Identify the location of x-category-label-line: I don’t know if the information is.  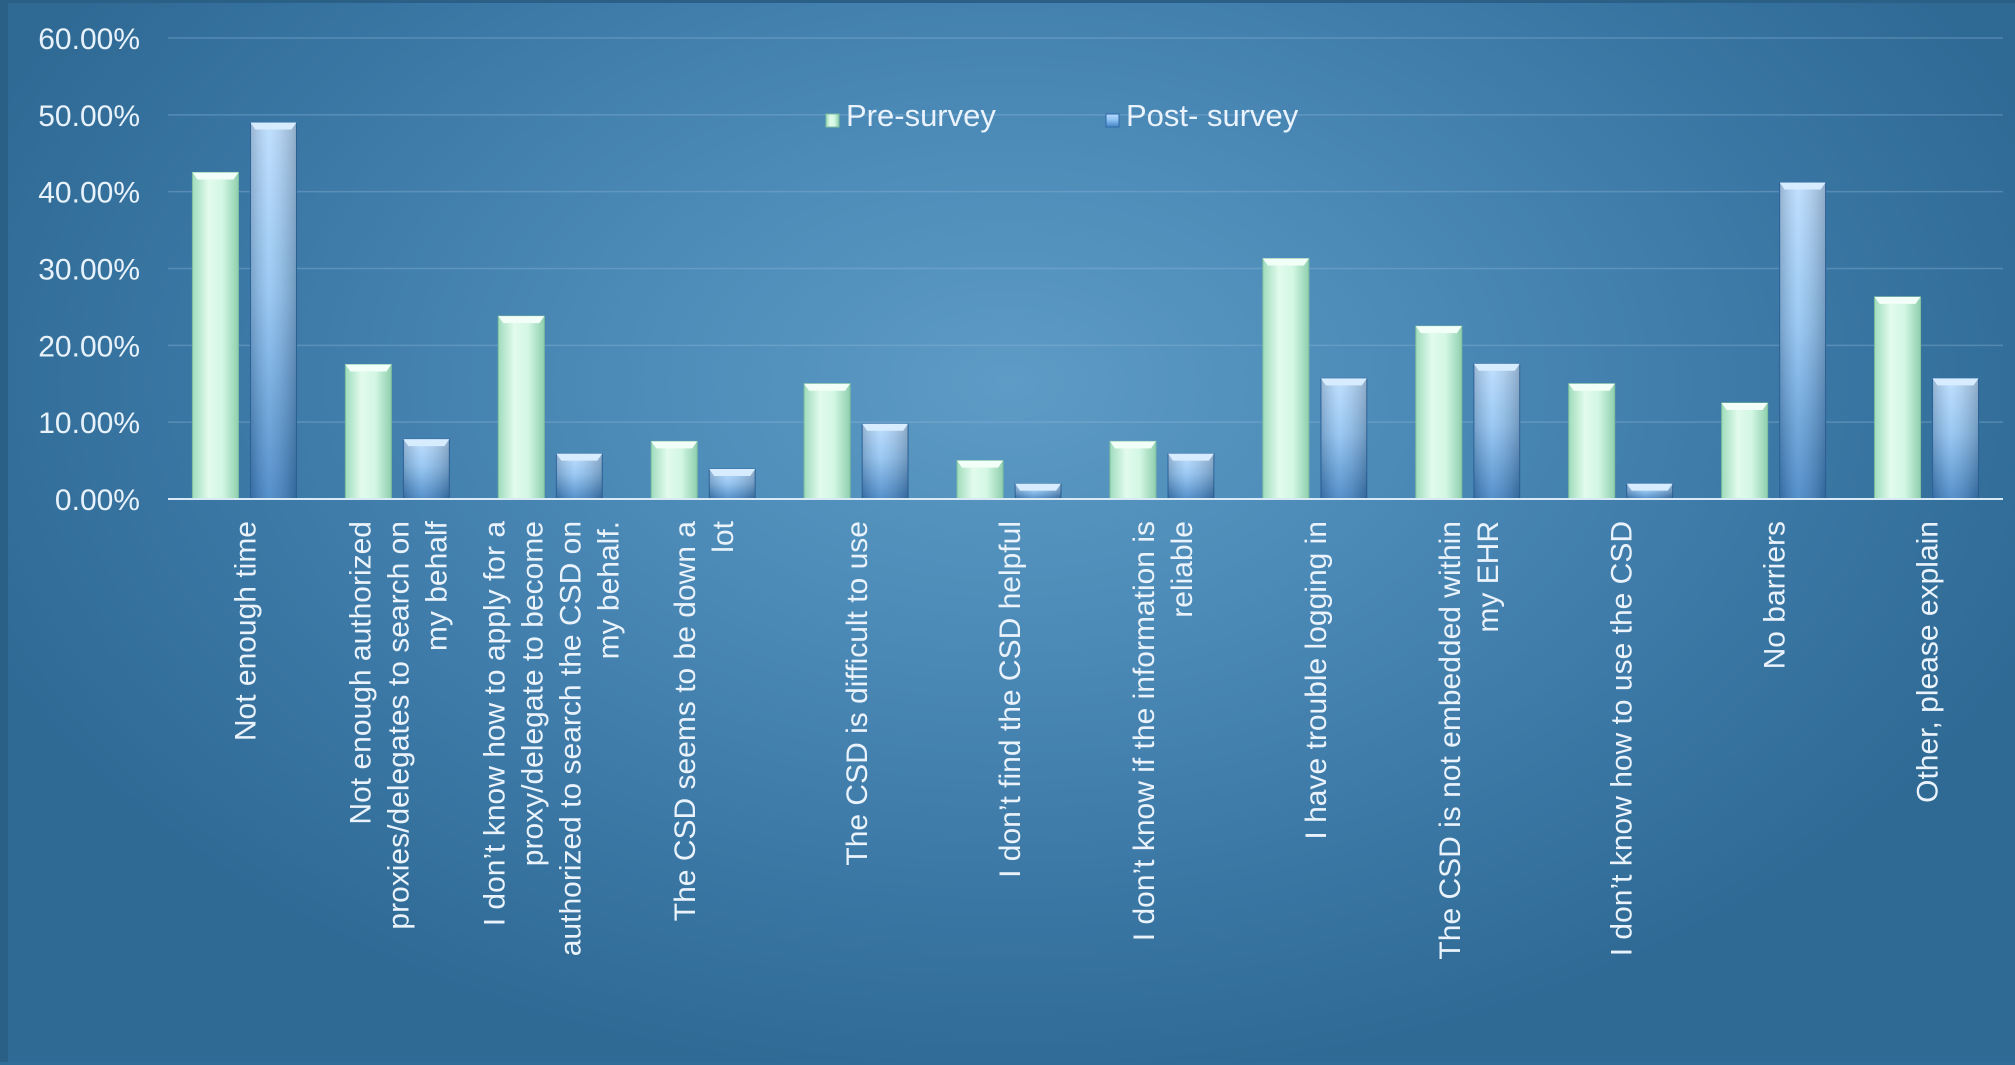
(1144, 731).